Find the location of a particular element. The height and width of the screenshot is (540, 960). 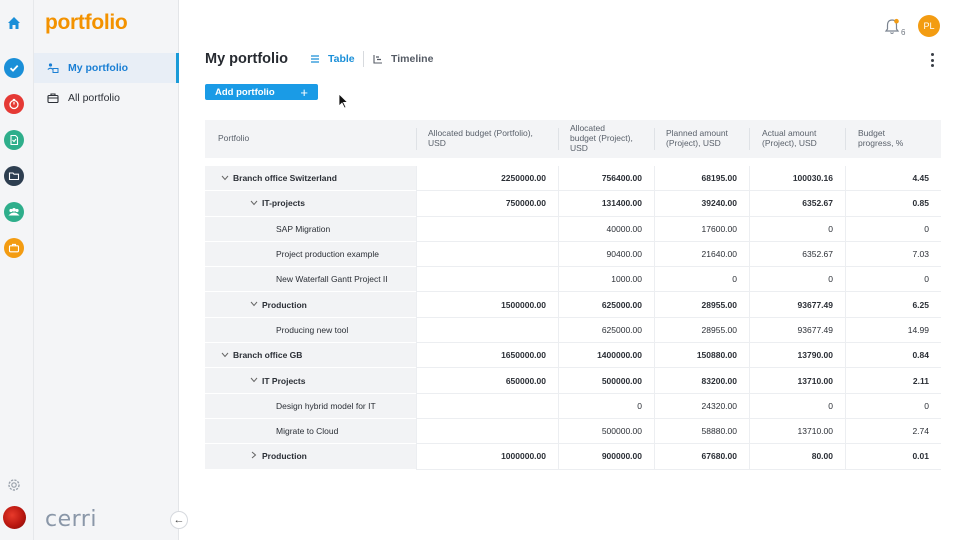

table-cell: 4.45 is located at coordinates (893, 179).